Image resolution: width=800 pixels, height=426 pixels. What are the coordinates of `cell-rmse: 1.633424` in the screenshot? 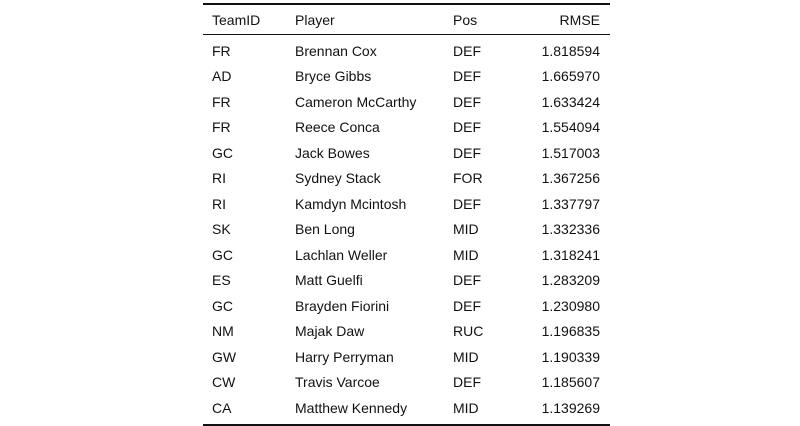 It's located at (570, 101).